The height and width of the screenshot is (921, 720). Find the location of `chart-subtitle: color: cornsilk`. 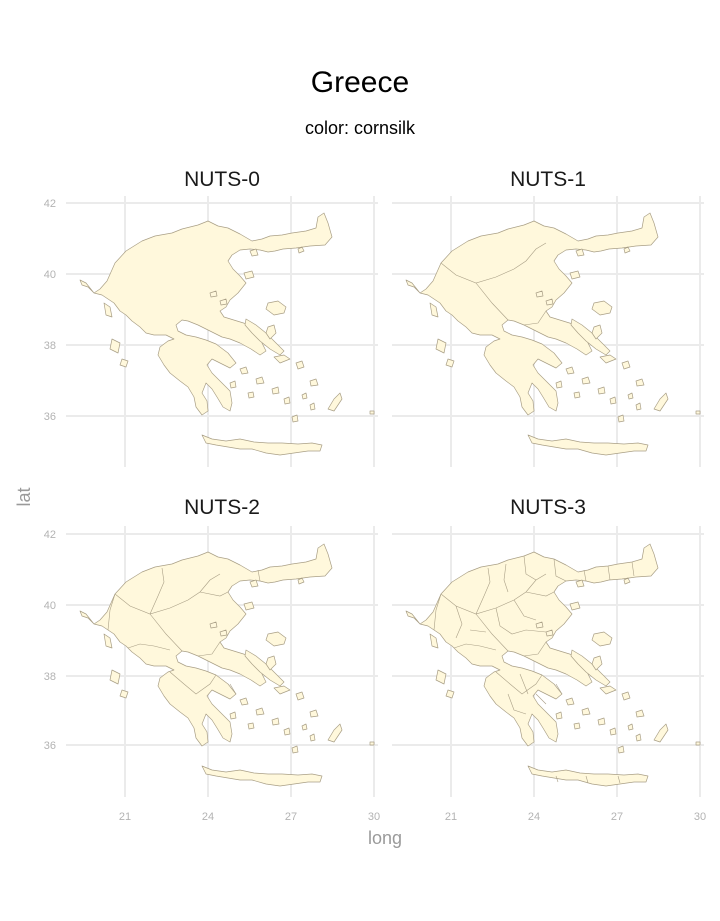

chart-subtitle: color: cornsilk is located at coordinates (360, 128).